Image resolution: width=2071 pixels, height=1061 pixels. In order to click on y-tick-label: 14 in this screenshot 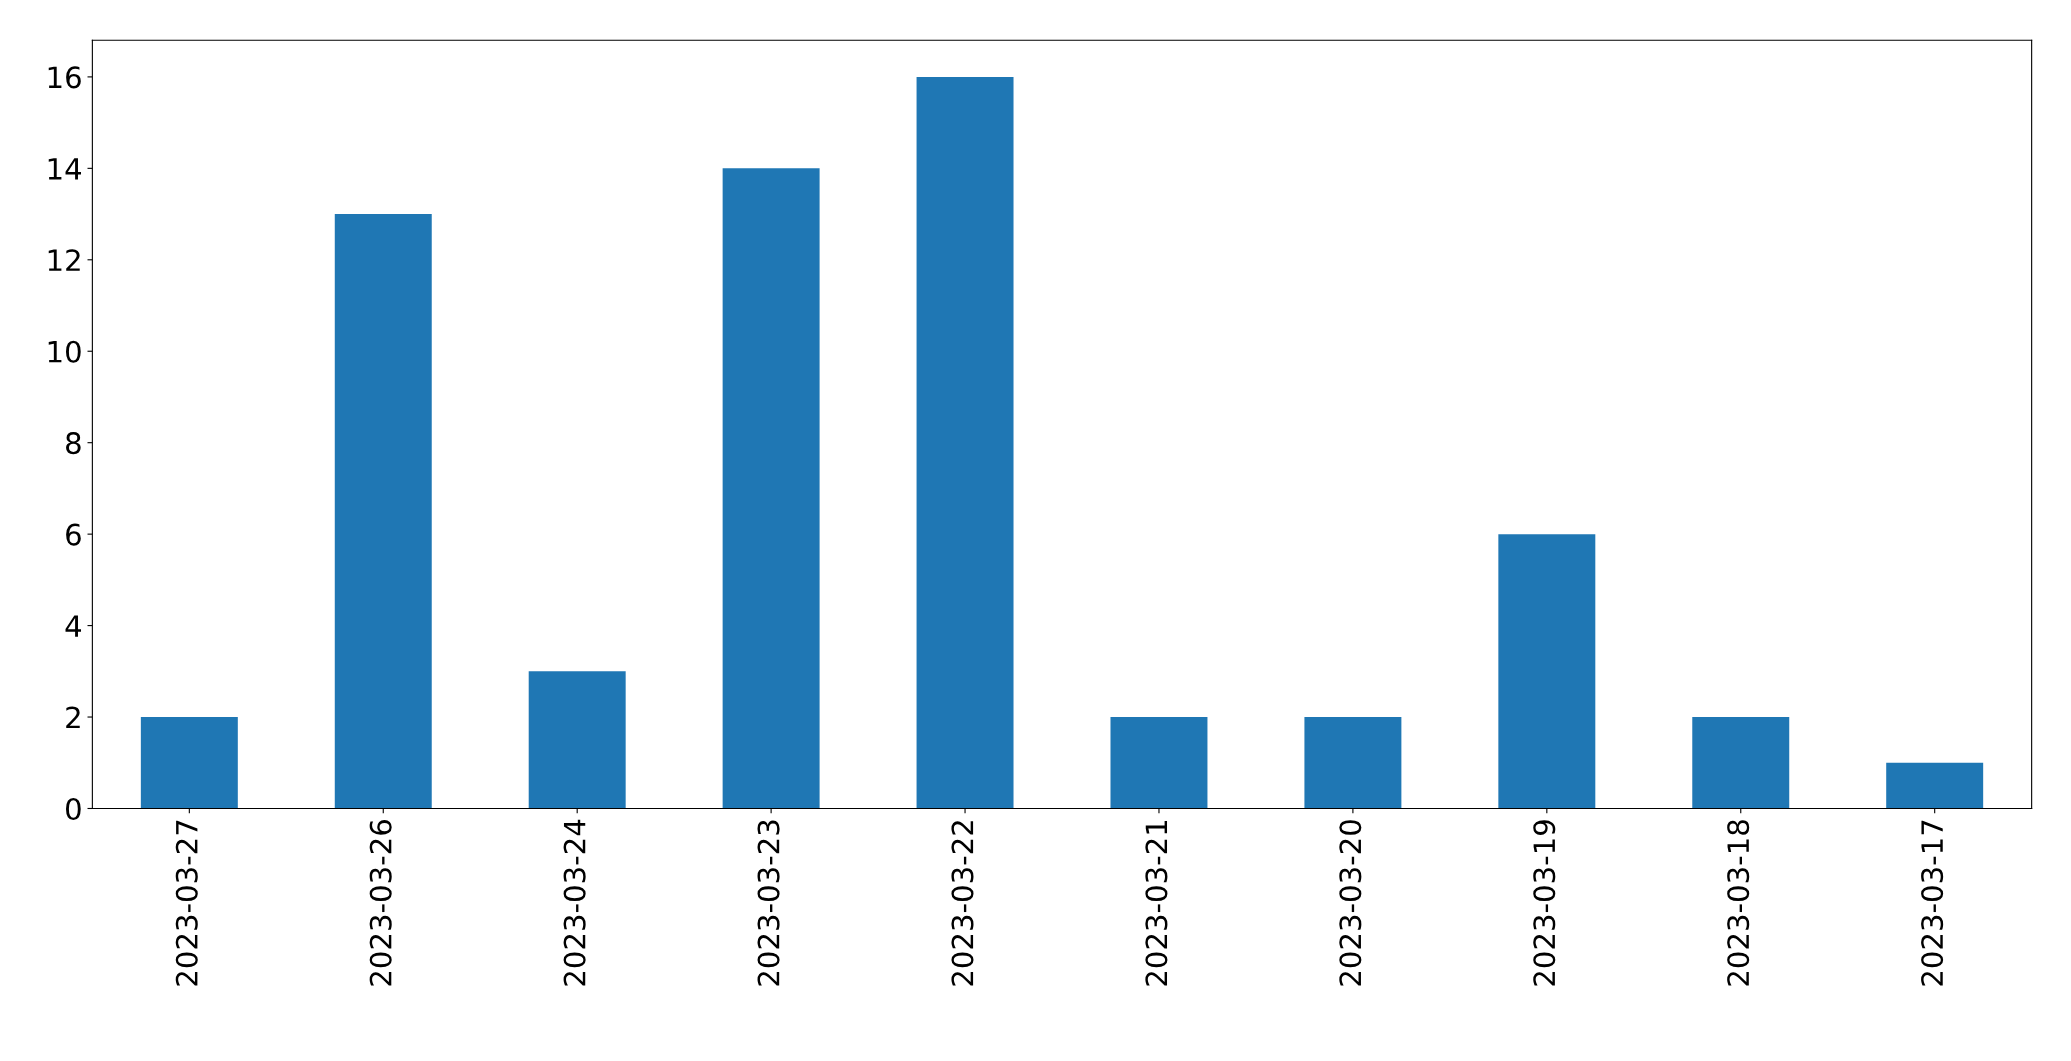, I will do `click(65, 169)`.